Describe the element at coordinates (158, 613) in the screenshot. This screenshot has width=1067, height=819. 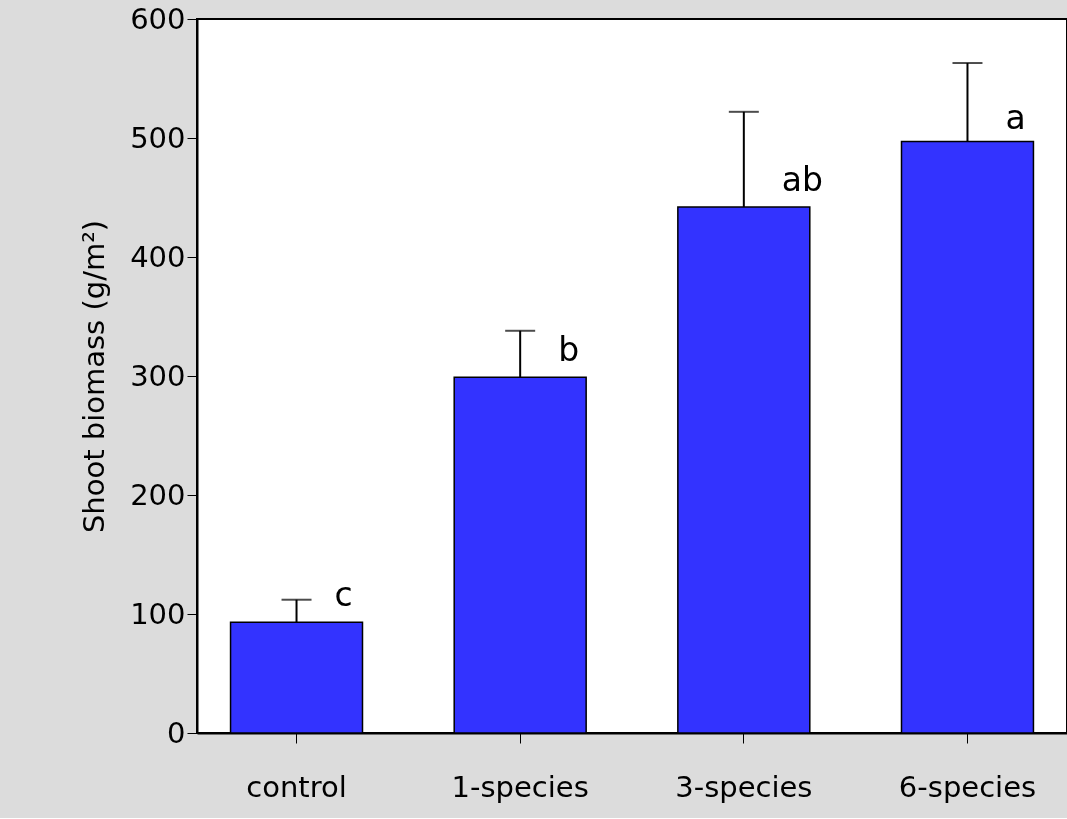
I see `y-tick-label: 100` at that location.